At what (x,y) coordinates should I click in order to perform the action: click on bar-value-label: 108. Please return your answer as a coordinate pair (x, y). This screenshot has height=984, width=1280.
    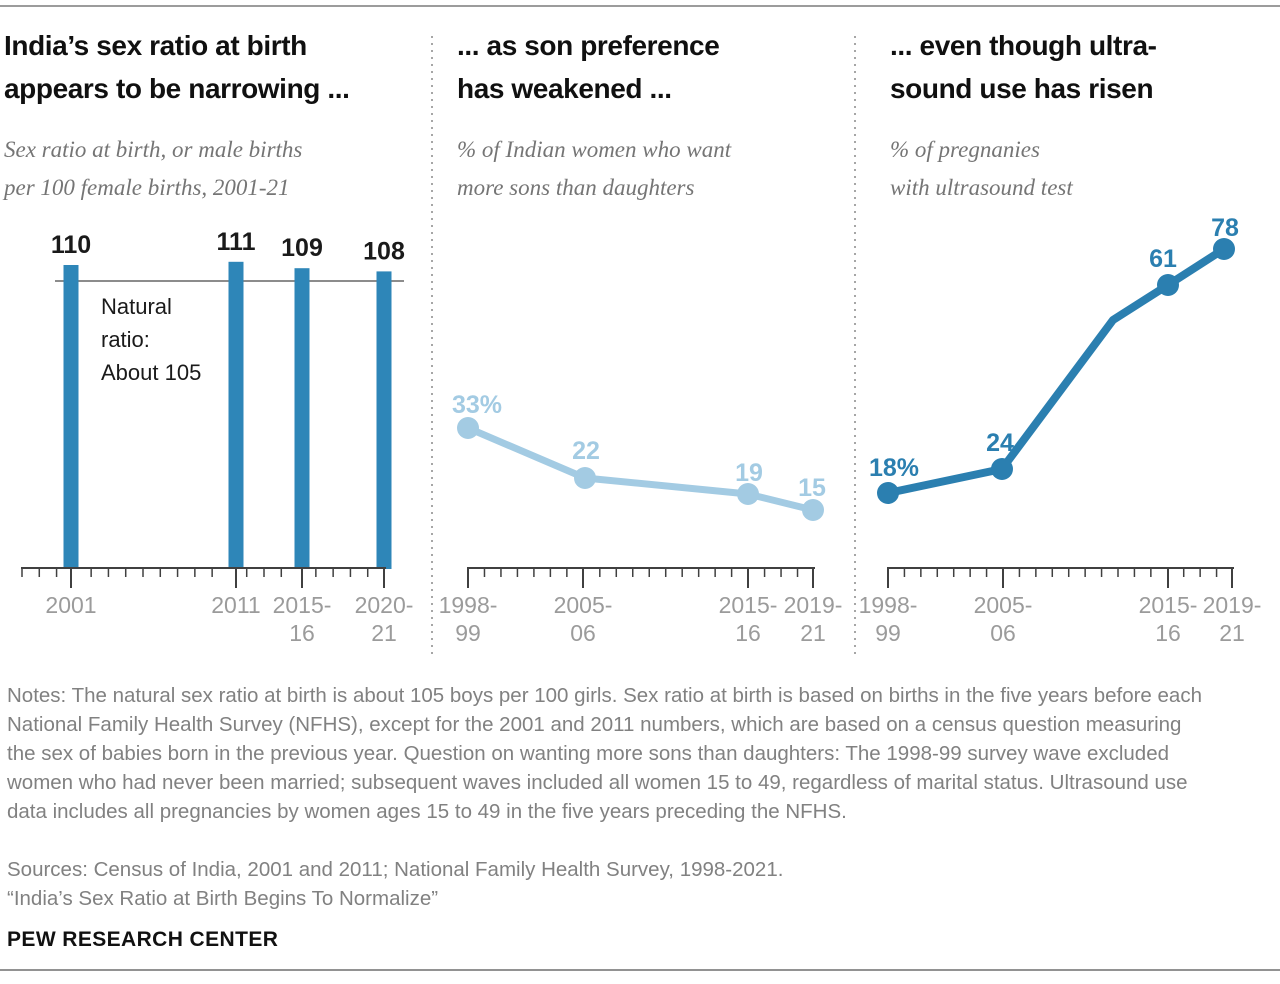
    Looking at the image, I should click on (384, 251).